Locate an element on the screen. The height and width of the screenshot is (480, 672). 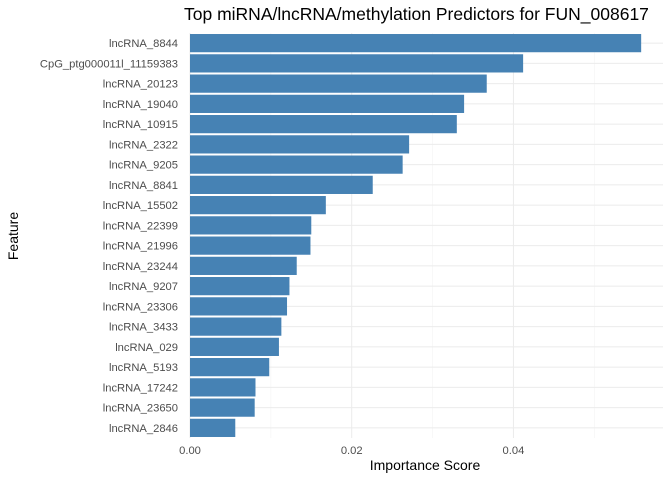
x-tick-label: 0.02 is located at coordinates (352, 451).